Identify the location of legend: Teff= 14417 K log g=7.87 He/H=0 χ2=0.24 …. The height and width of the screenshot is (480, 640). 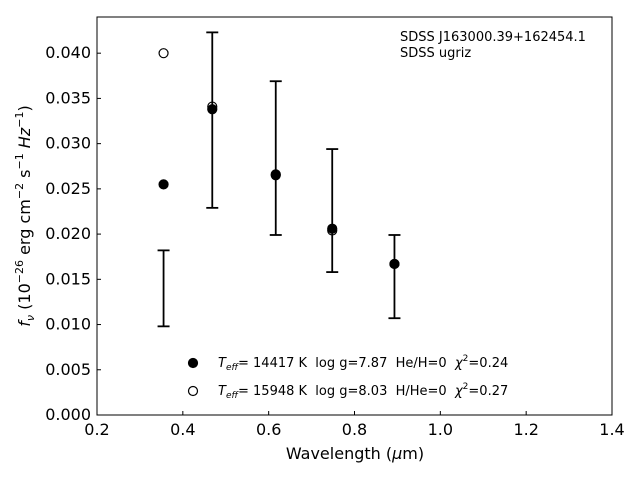
(347, 377).